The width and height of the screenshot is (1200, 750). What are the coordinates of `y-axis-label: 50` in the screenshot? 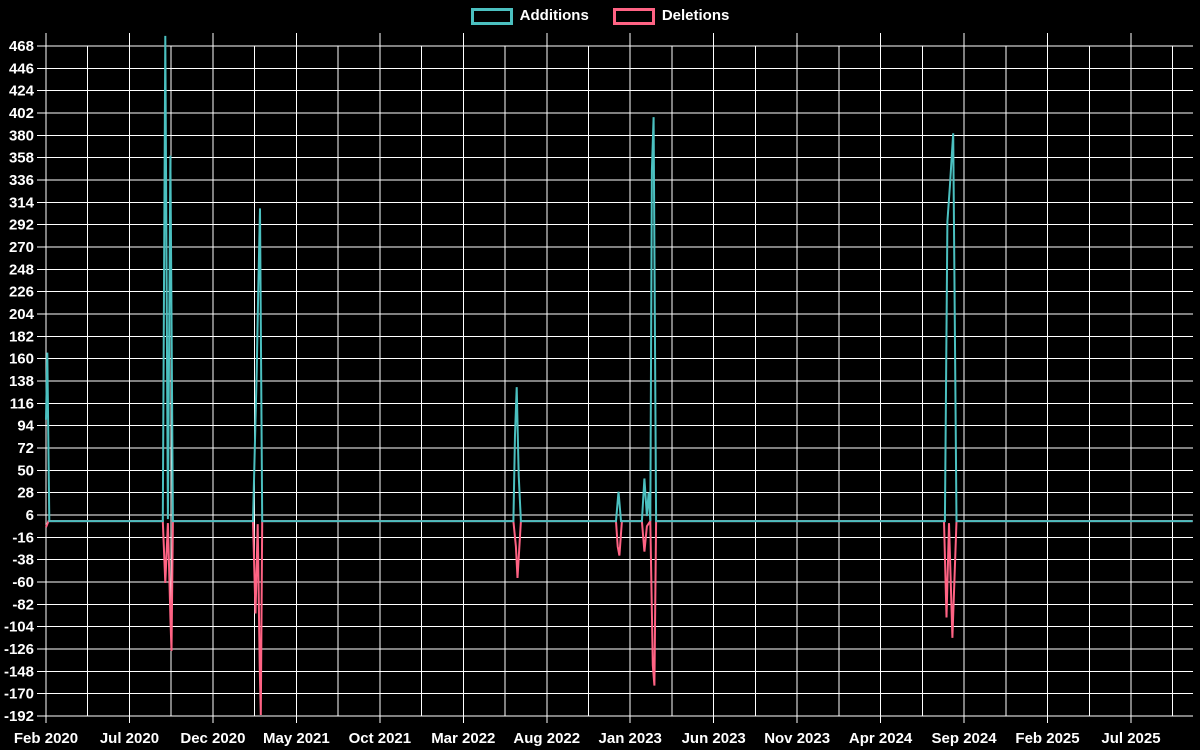 It's located at (25, 470).